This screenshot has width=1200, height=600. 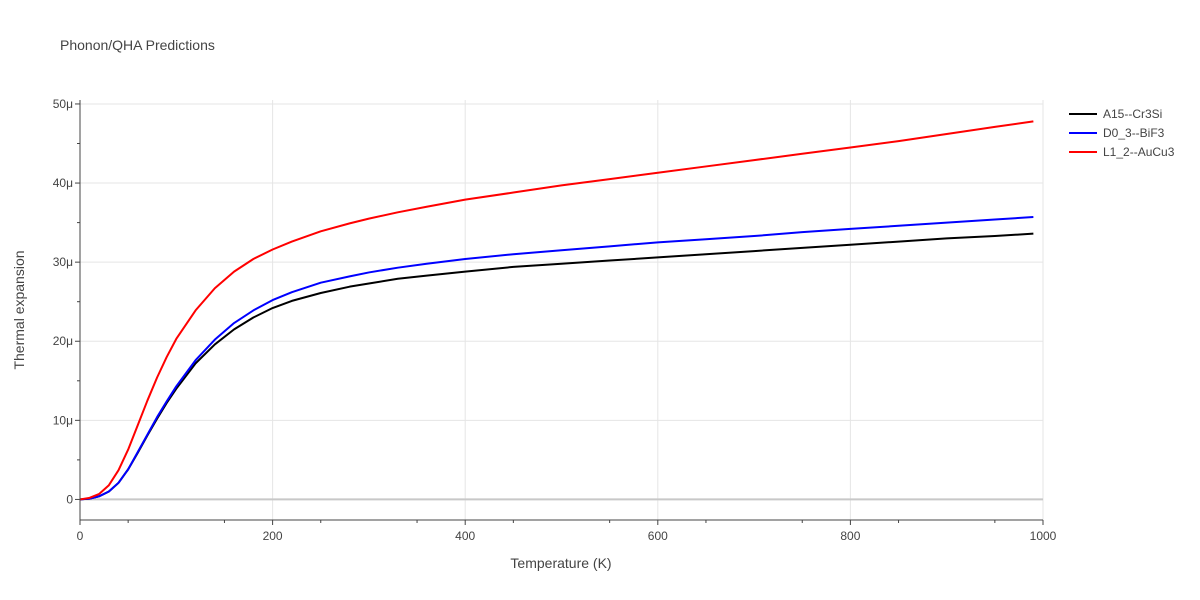 I want to click on y-tick-label: 10μ, so click(x=63, y=420).